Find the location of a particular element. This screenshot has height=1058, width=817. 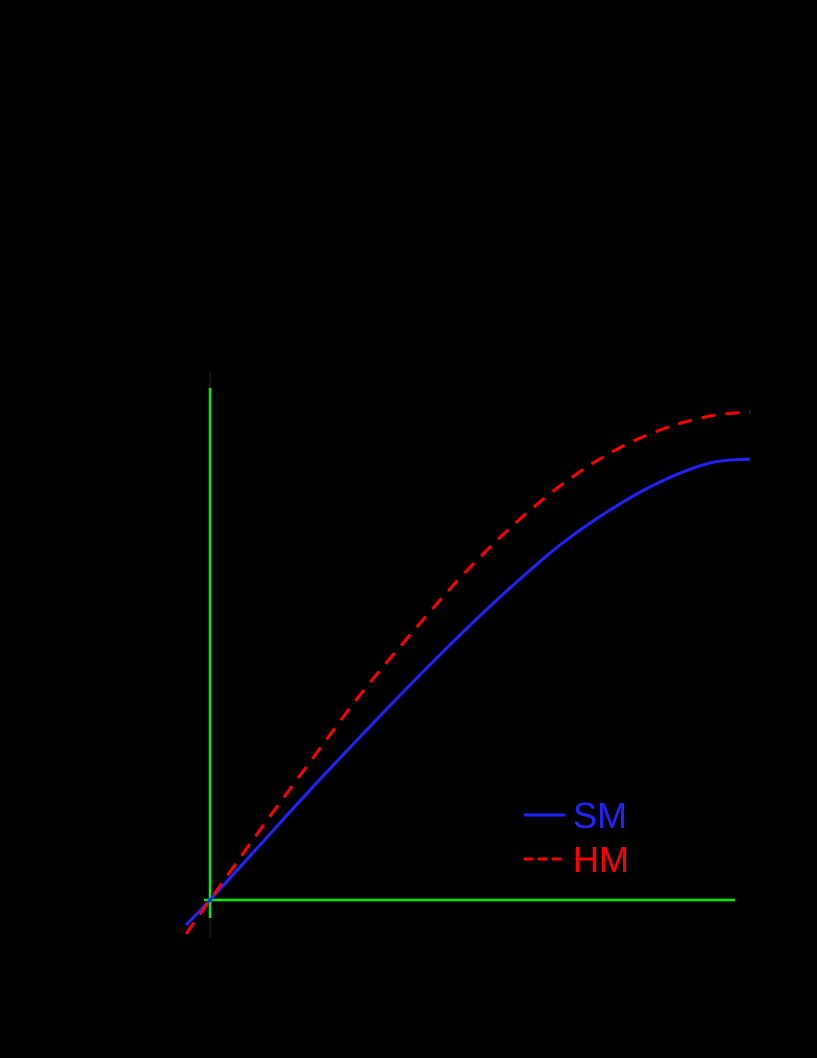

legend-label-hm: HM is located at coordinates (601, 859).